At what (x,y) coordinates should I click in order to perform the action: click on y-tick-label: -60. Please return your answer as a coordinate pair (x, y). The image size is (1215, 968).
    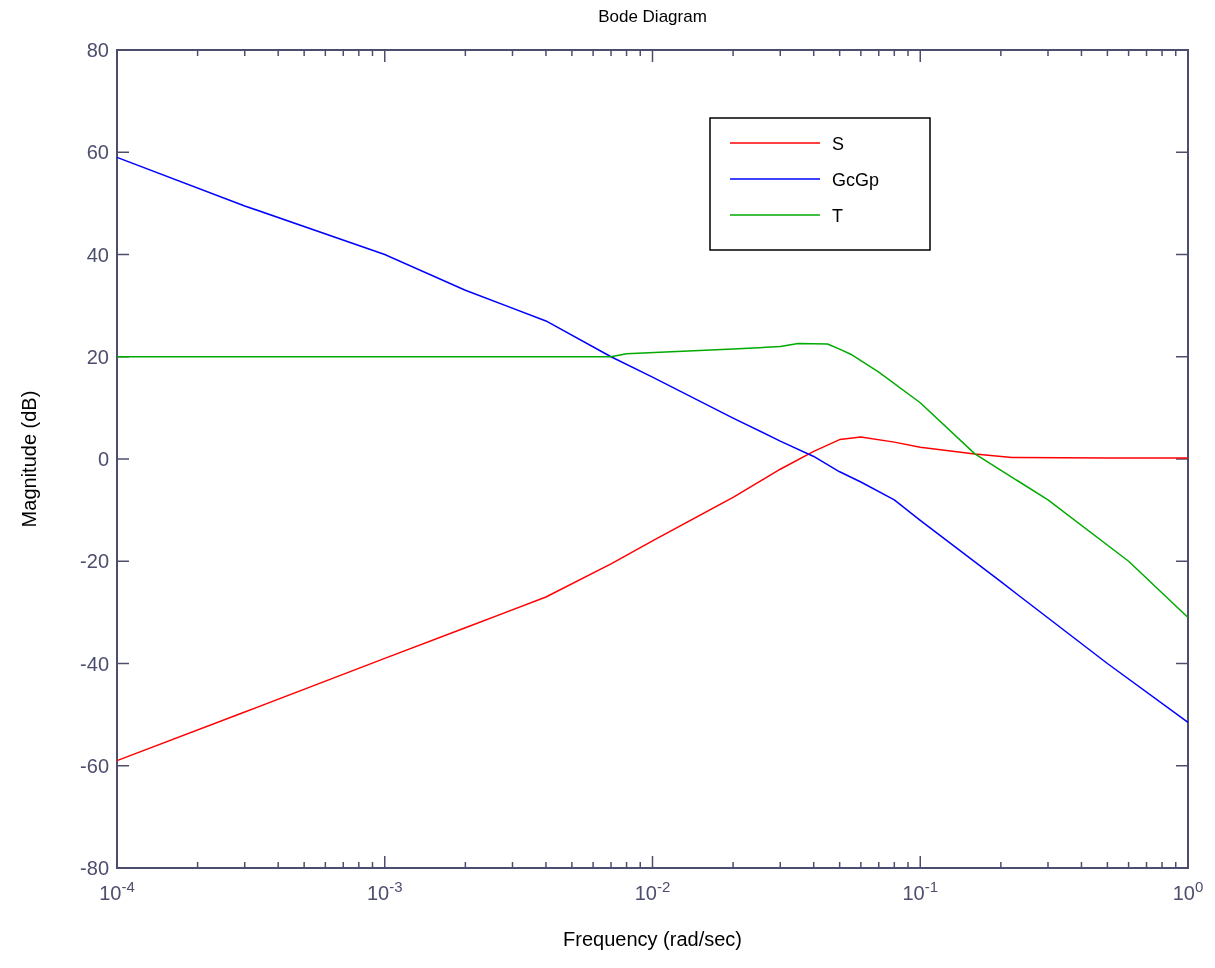
    Looking at the image, I should click on (94, 765).